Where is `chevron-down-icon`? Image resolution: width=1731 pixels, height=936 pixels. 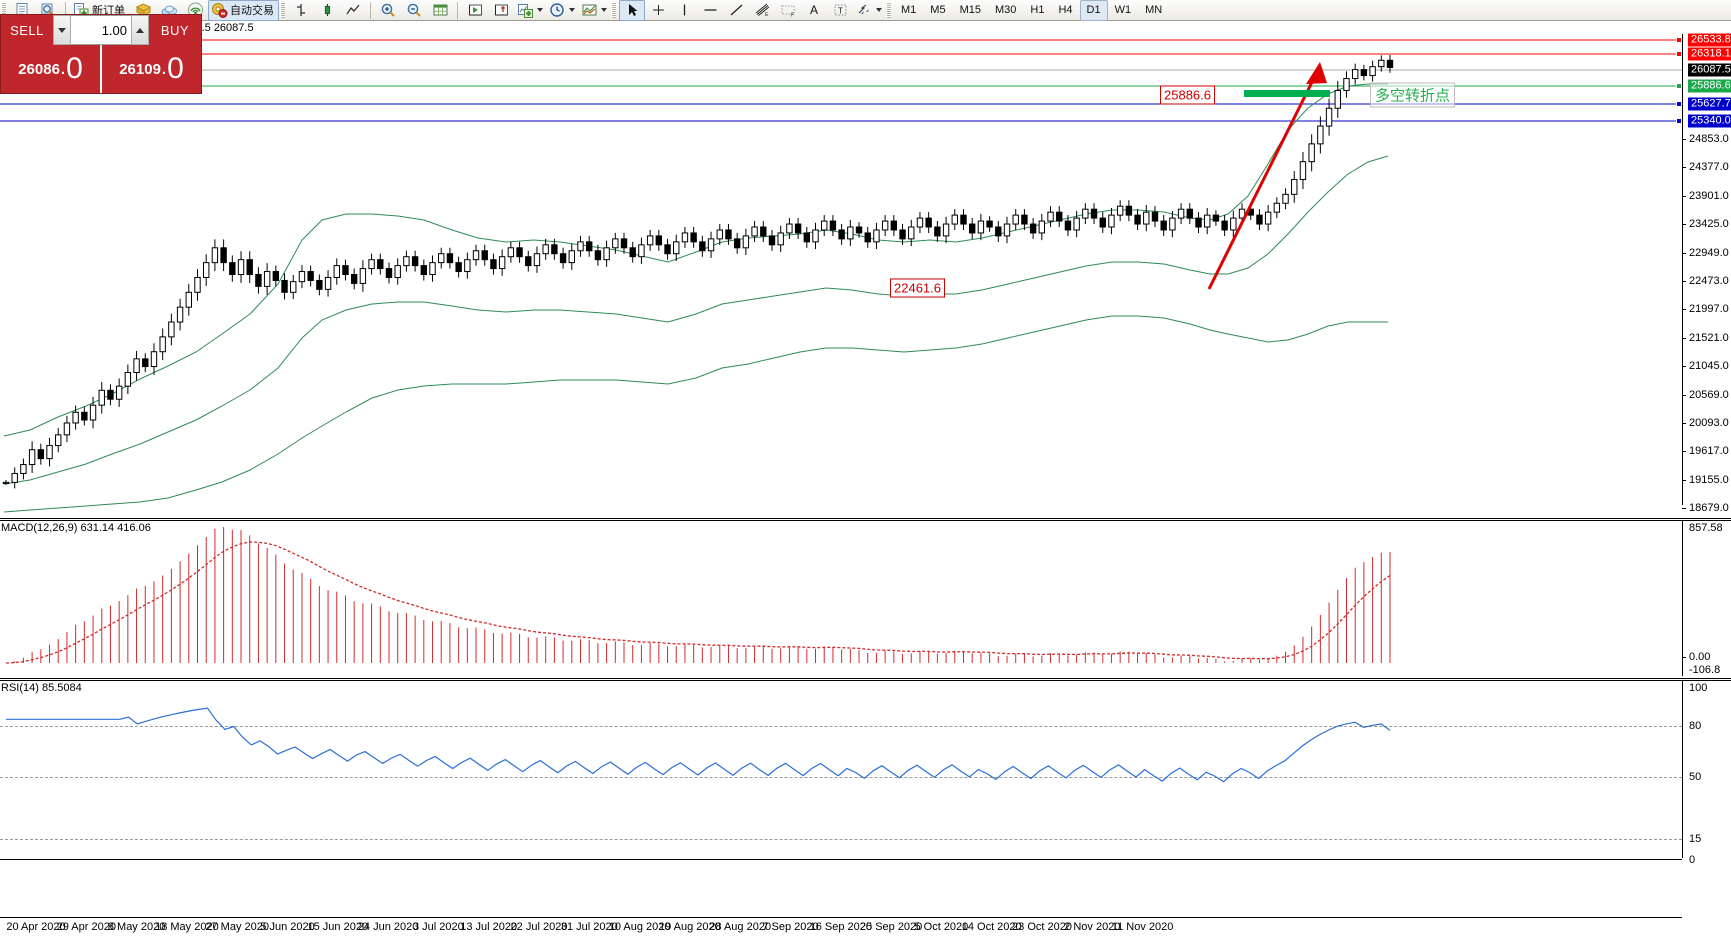
chevron-down-icon is located at coordinates (540, 10).